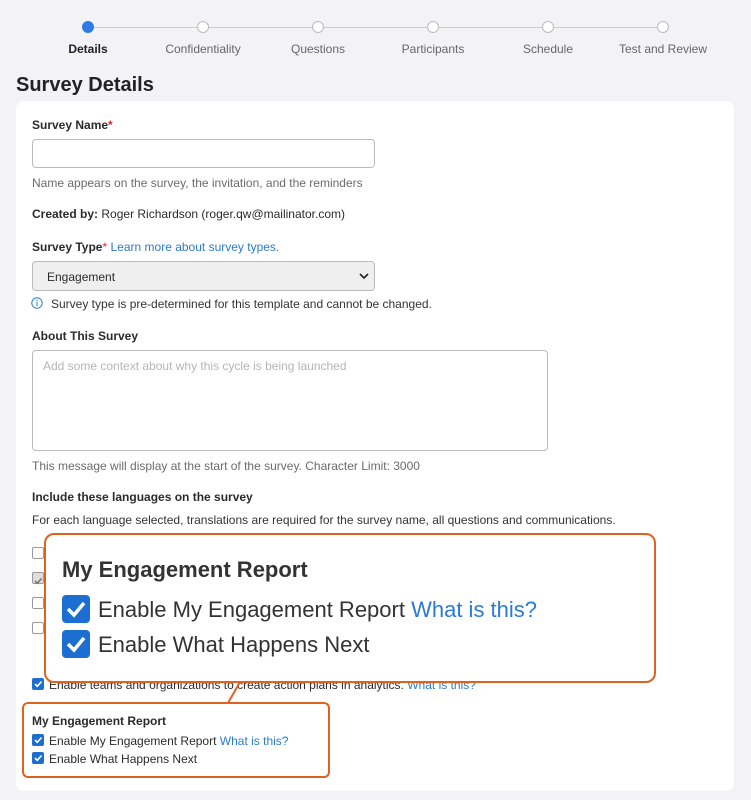 This screenshot has width=751, height=800. I want to click on field-label: Survey Name*, so click(72, 125).